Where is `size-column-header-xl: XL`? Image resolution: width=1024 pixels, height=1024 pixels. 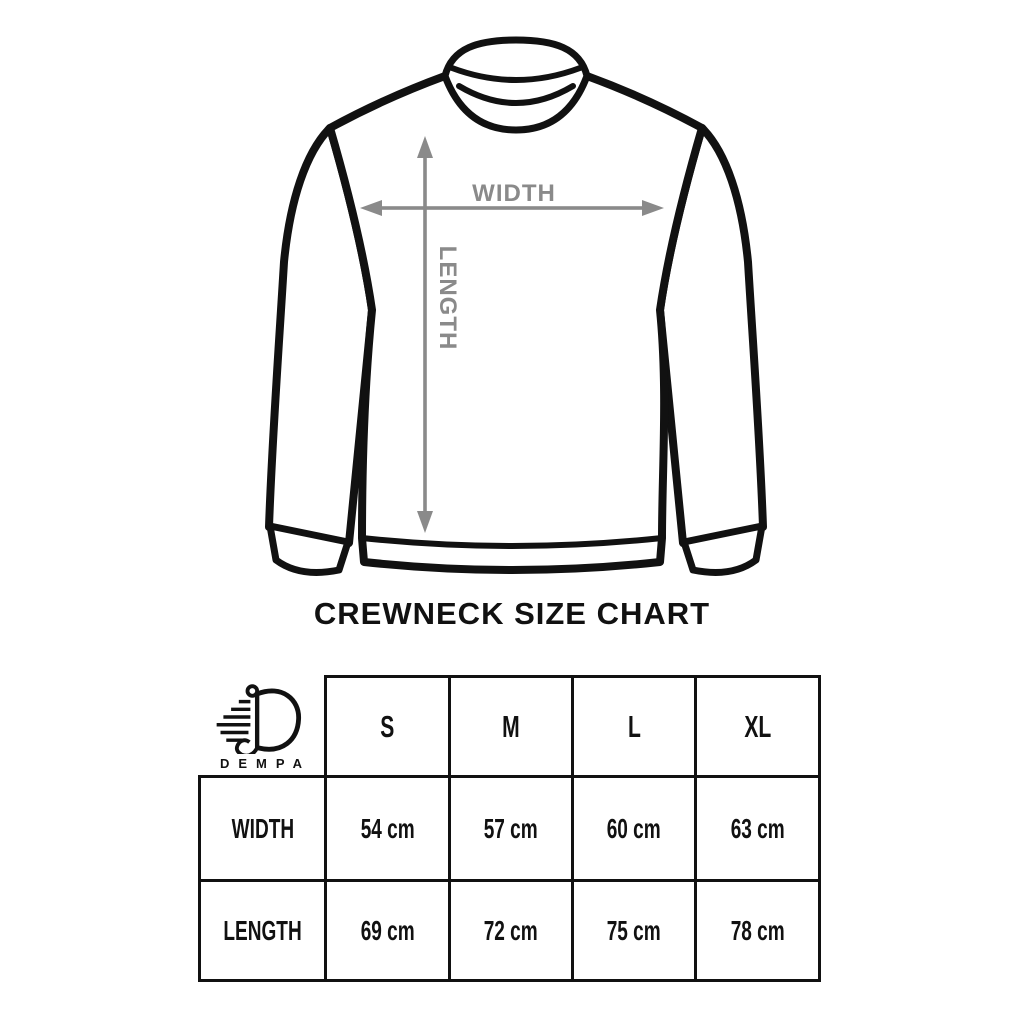 size-column-header-xl: XL is located at coordinates (759, 726).